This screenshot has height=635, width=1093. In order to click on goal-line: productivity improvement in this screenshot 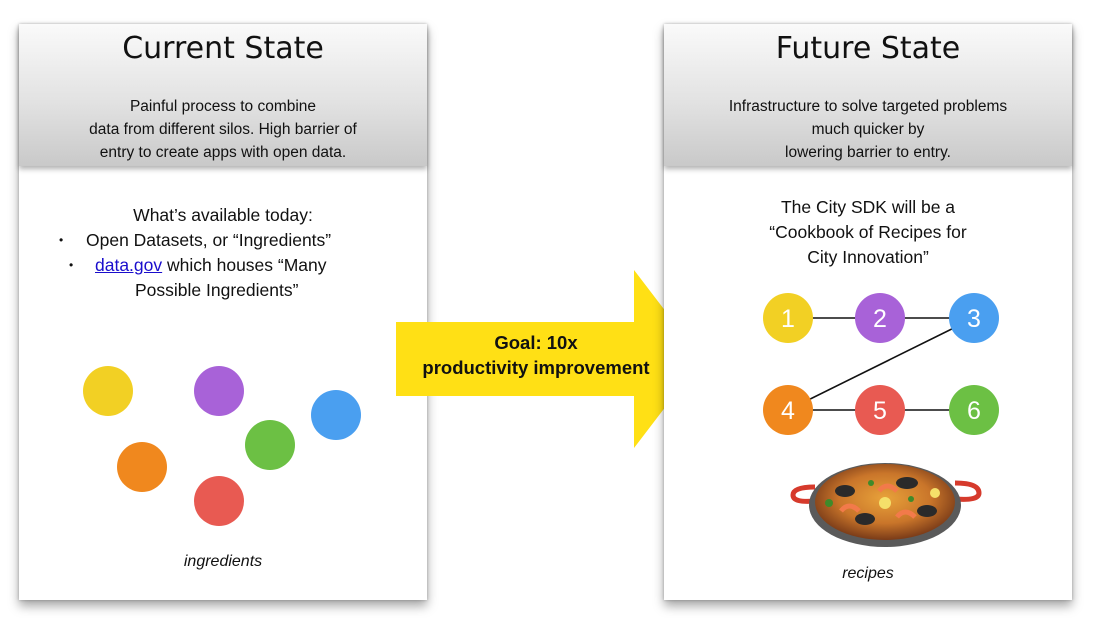, I will do `click(536, 367)`.